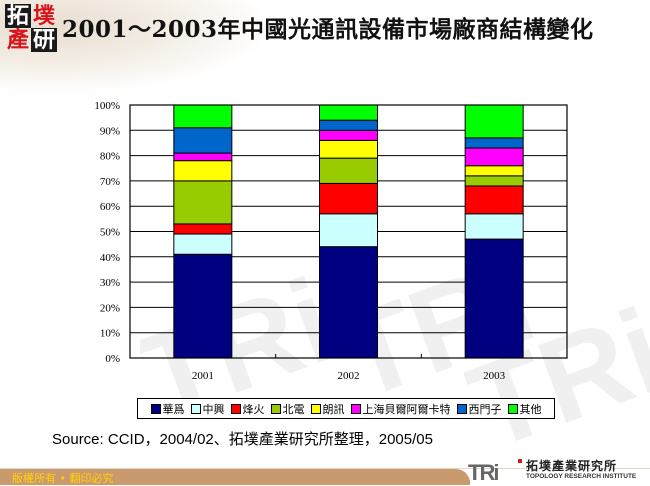 This screenshot has height=486, width=650. Describe the element at coordinates (483, 472) in the screenshot. I see `tri-logo-mark: TRi` at that location.